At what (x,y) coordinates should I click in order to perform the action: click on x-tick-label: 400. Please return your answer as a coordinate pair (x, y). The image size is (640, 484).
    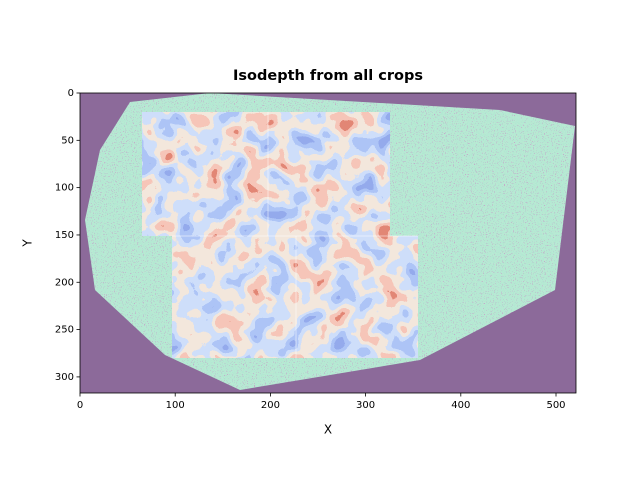
    Looking at the image, I should click on (460, 405).